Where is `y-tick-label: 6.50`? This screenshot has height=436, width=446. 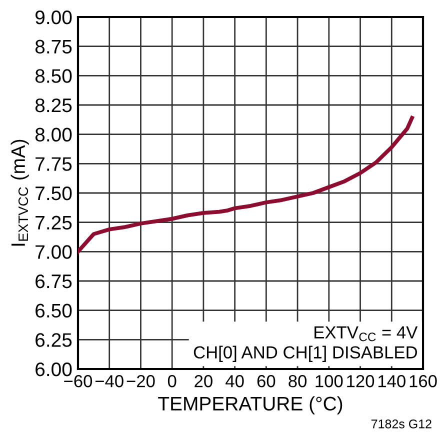
y-tick-label: 6.50 is located at coordinates (54, 311).